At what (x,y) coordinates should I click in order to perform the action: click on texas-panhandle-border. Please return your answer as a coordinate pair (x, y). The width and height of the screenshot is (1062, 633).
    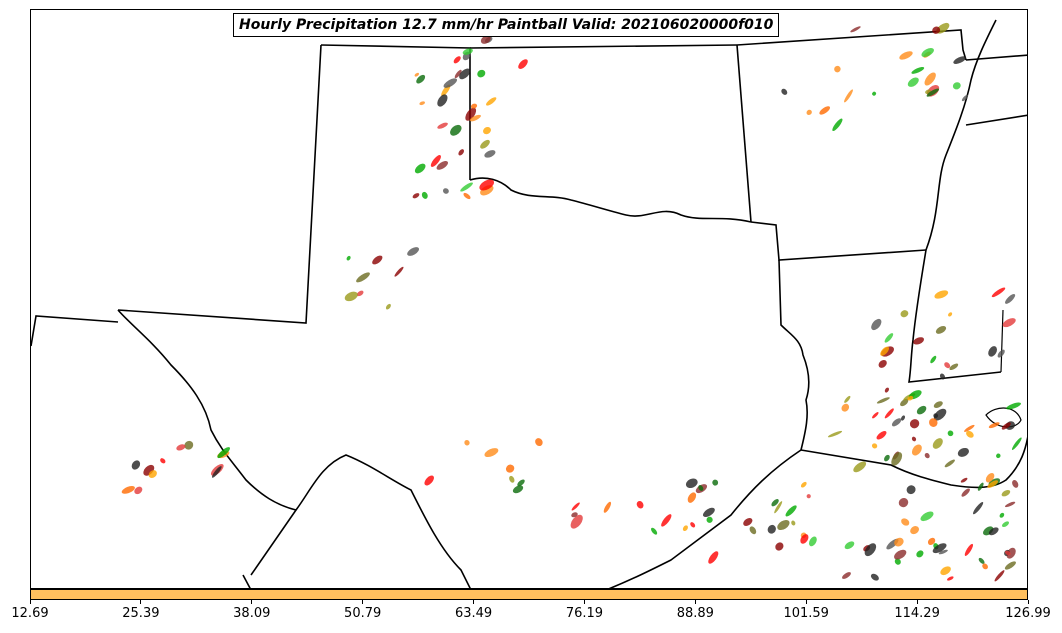
    Looking at the image, I should click on (395, 112).